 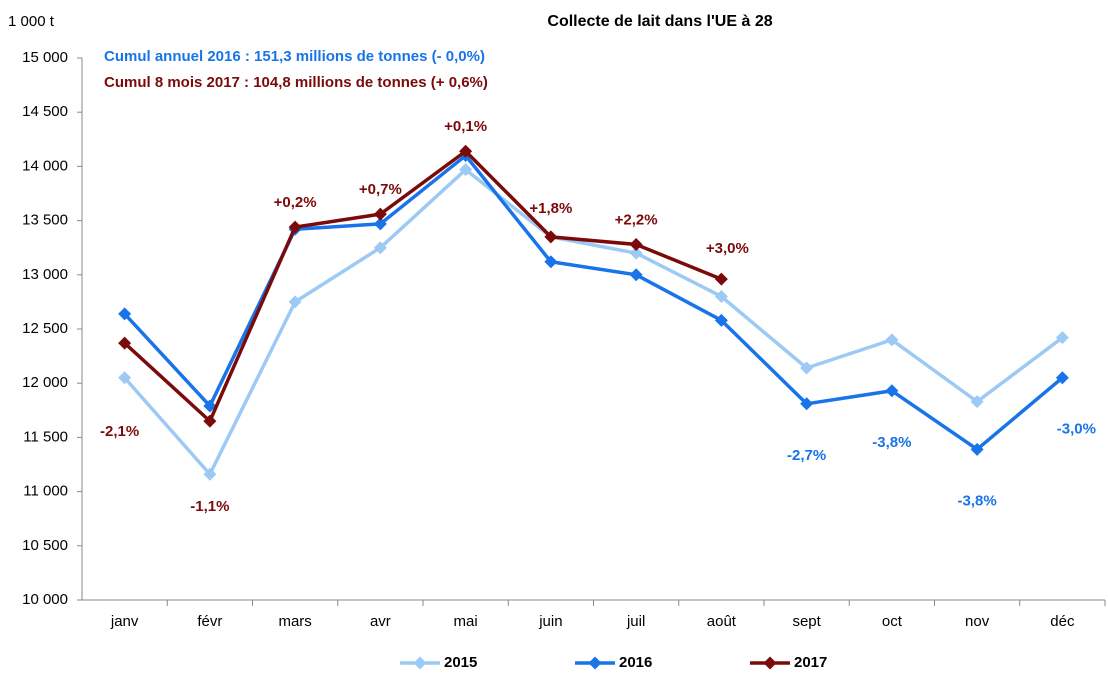 I want to click on y-unit: 1 000 t, so click(x=31, y=21).